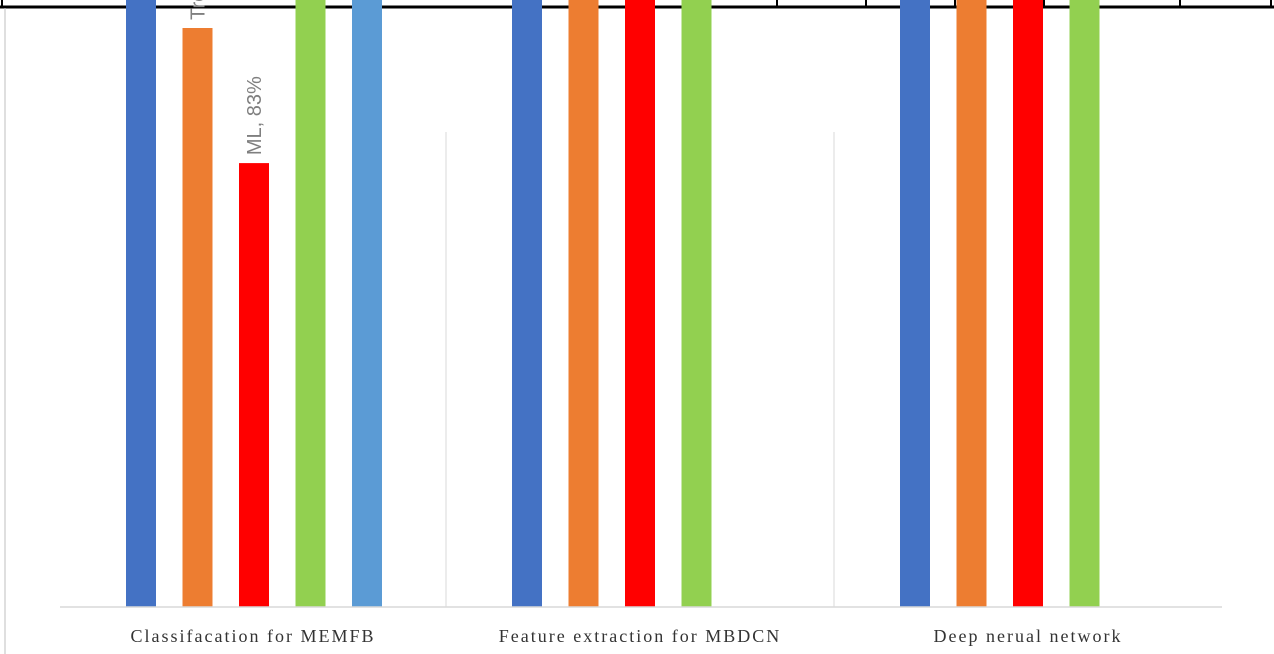 This screenshot has height=654, width=1274. What do you see at coordinates (1084, 303) in the screenshot?
I see `bar-lscn` at bounding box center [1084, 303].